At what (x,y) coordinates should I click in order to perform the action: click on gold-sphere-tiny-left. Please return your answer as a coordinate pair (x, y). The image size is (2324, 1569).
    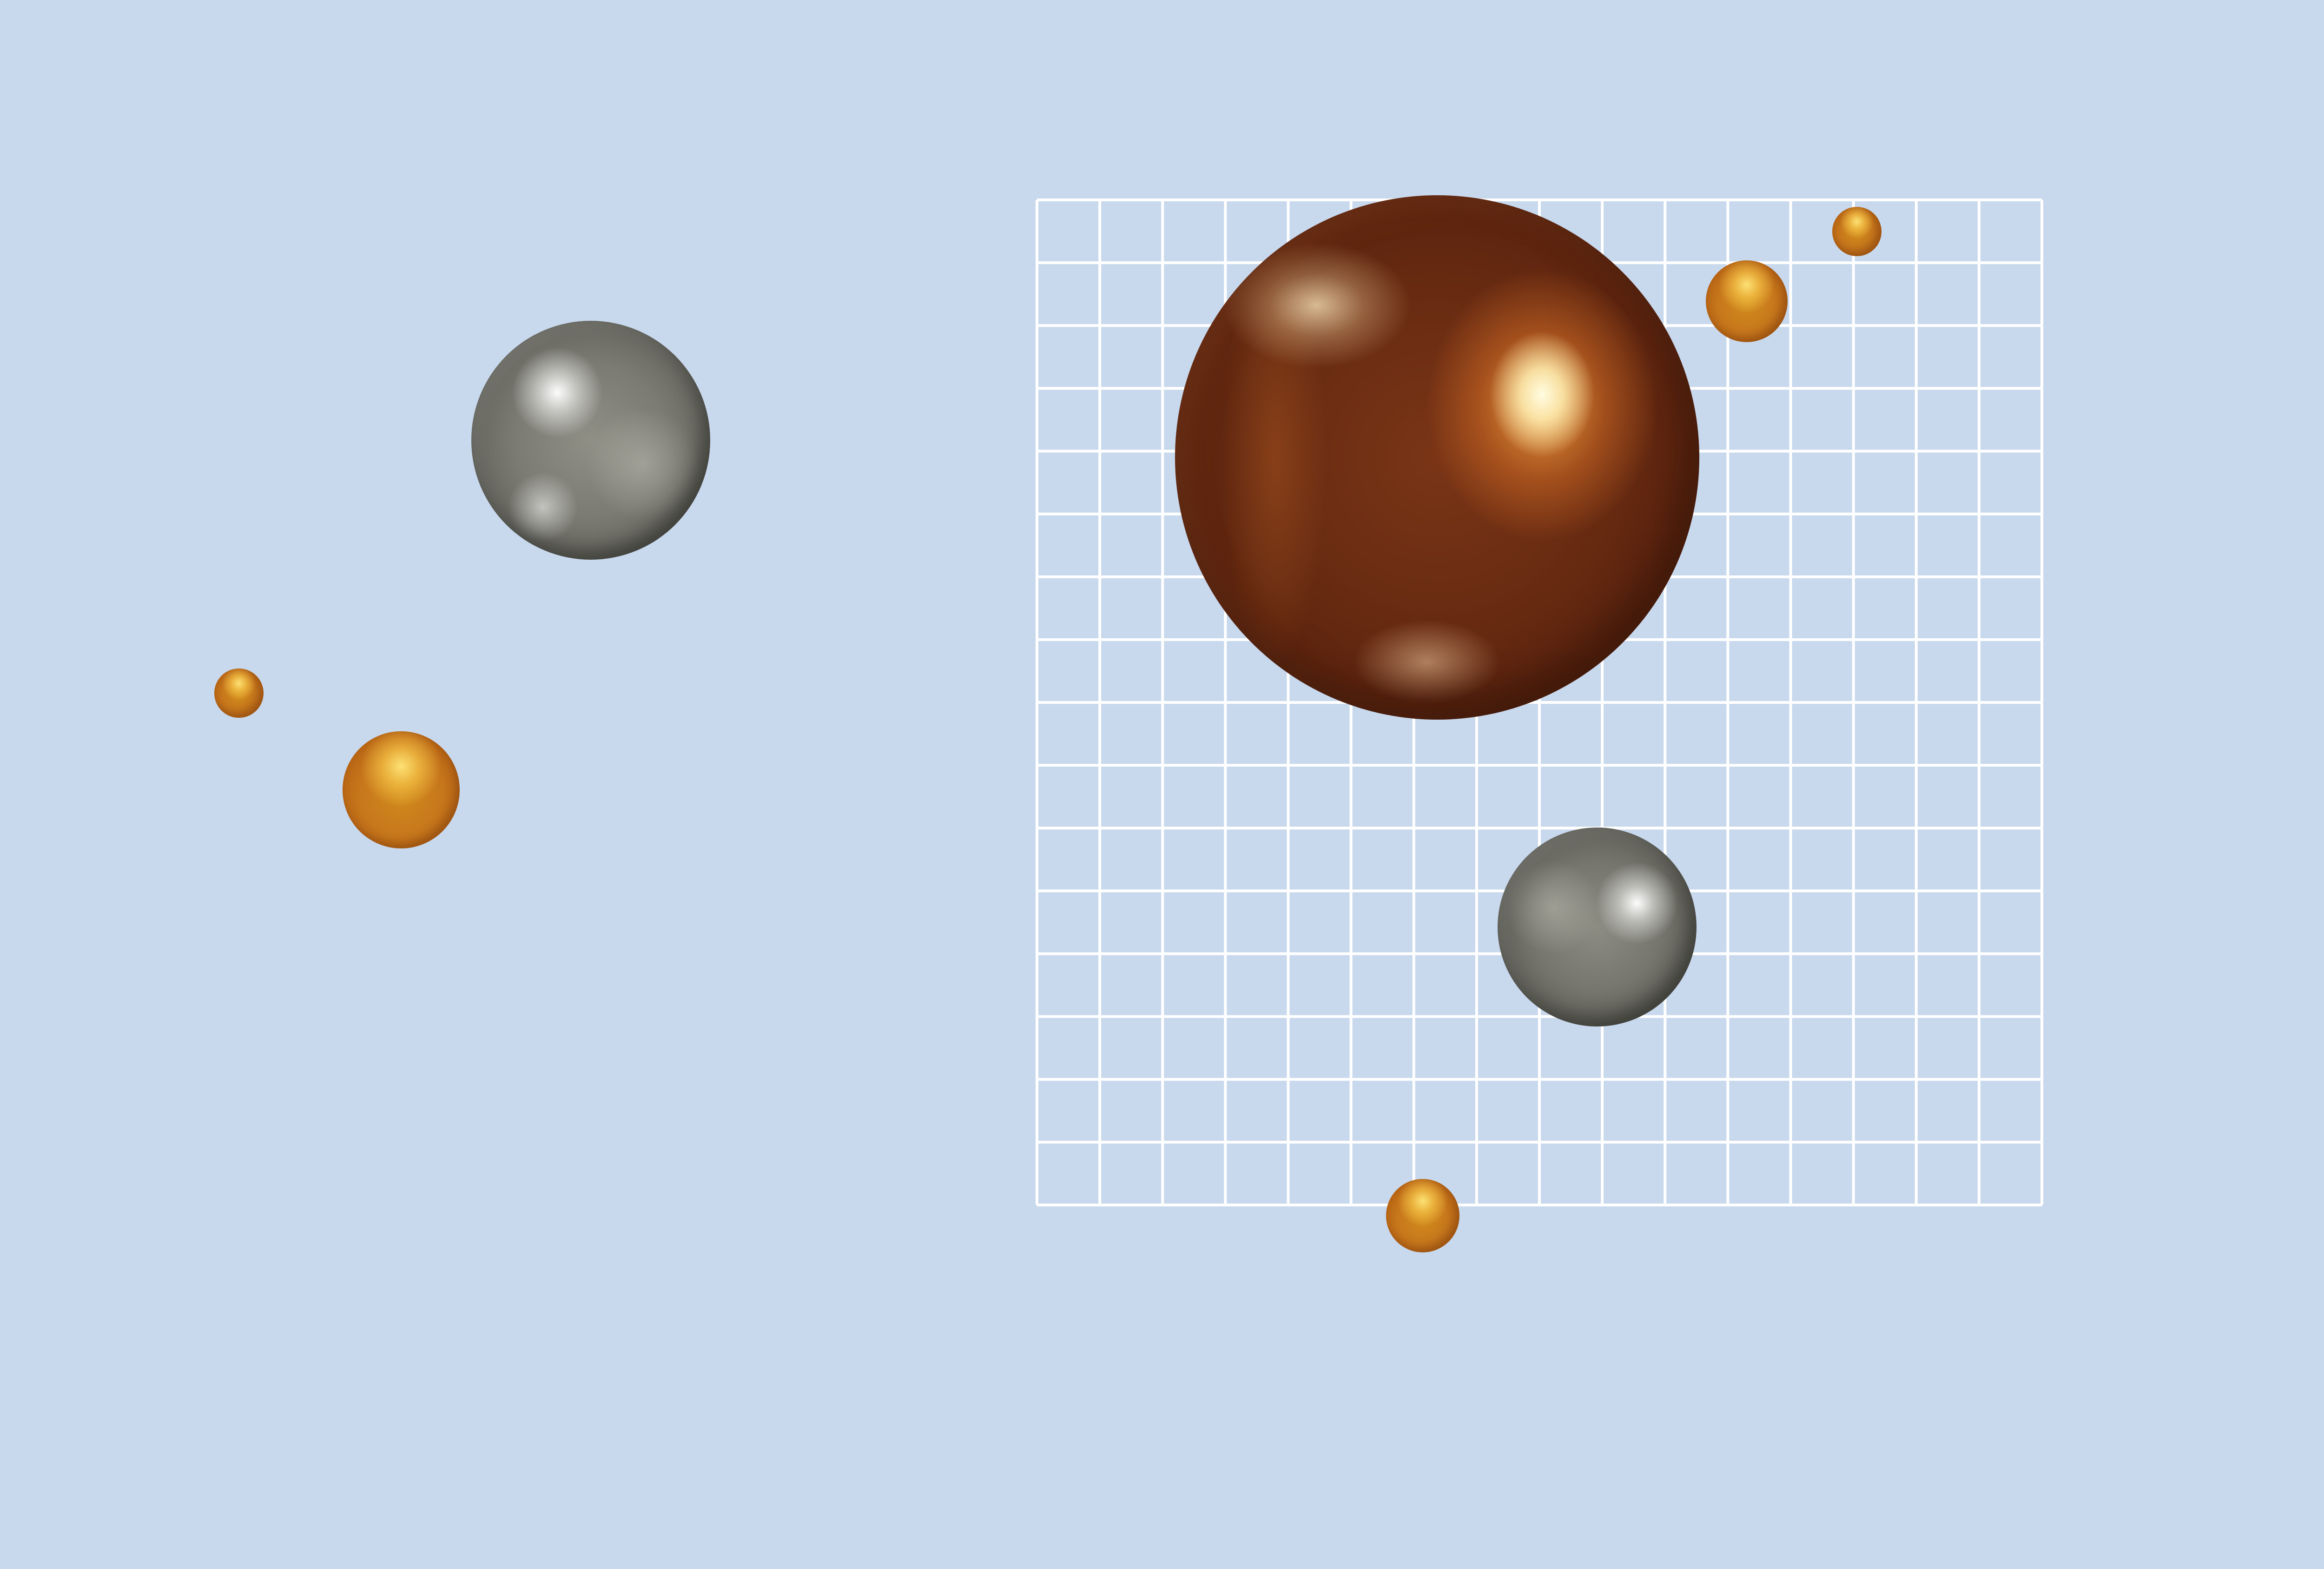
    Looking at the image, I should click on (239, 693).